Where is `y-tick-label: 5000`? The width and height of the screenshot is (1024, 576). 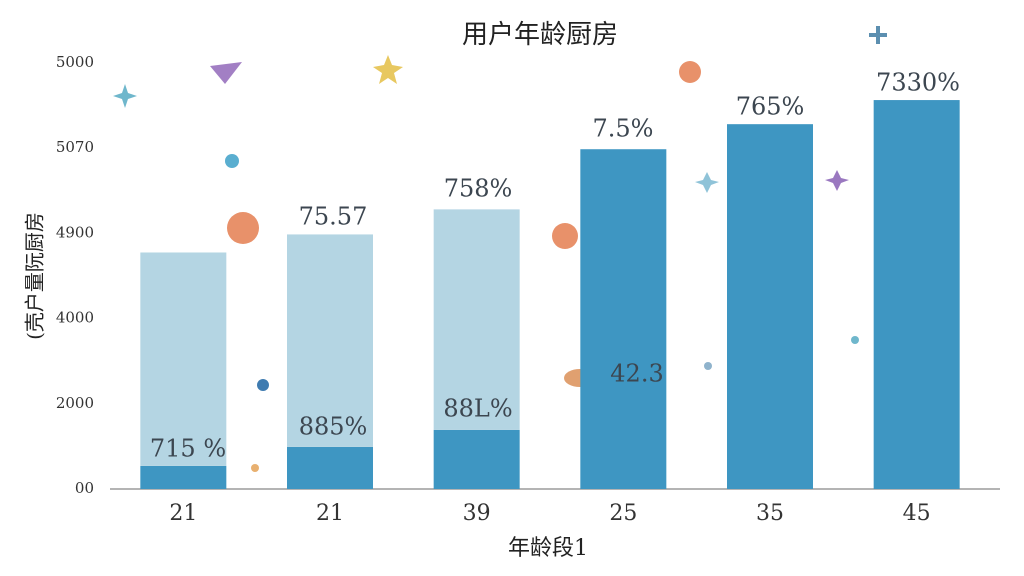 y-tick-label: 5000 is located at coordinates (75, 62).